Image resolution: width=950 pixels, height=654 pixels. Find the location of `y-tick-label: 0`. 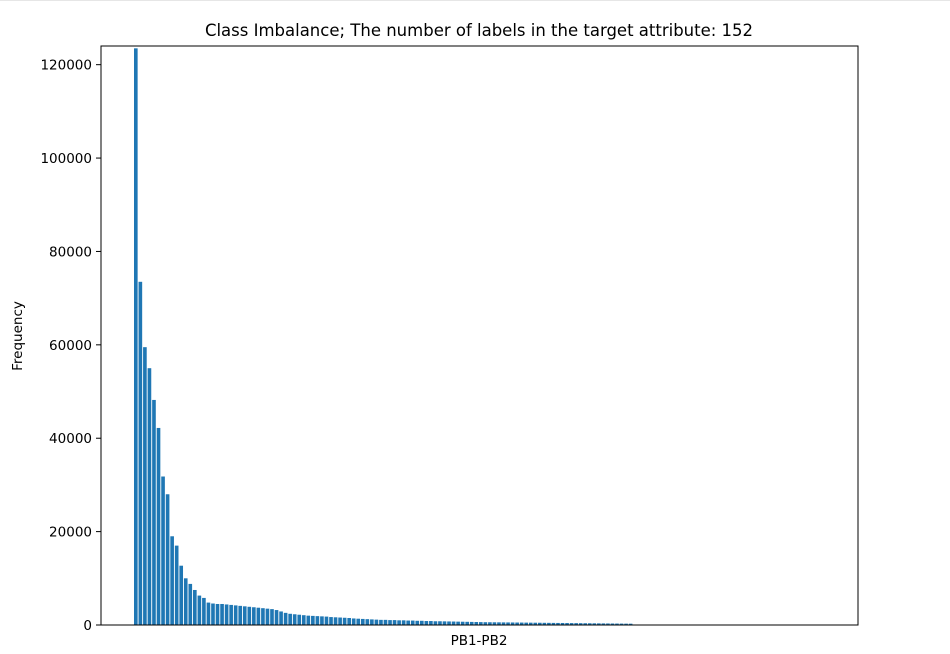

y-tick-label: 0 is located at coordinates (87, 626).